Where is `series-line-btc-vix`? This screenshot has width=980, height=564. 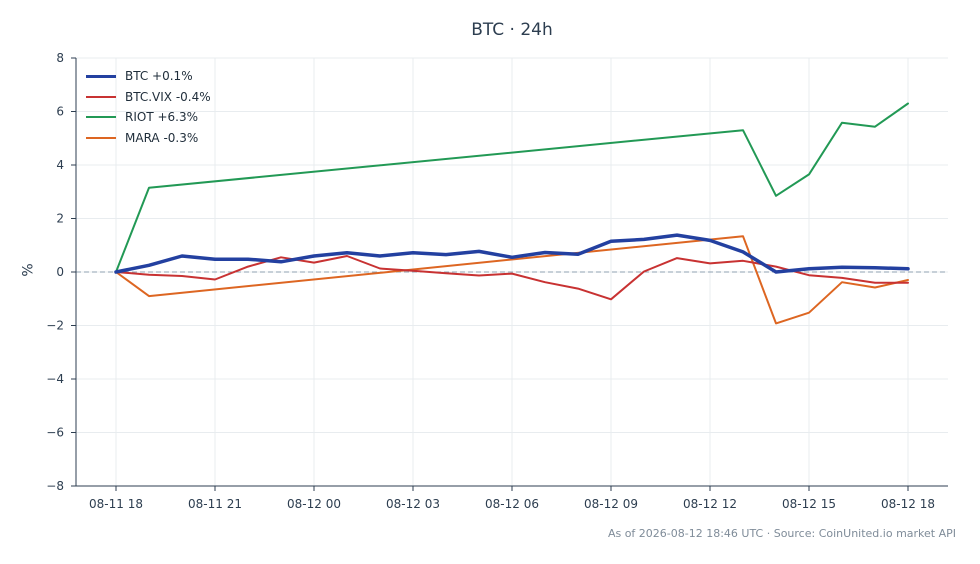
series-line-btc-vix is located at coordinates (512, 278).